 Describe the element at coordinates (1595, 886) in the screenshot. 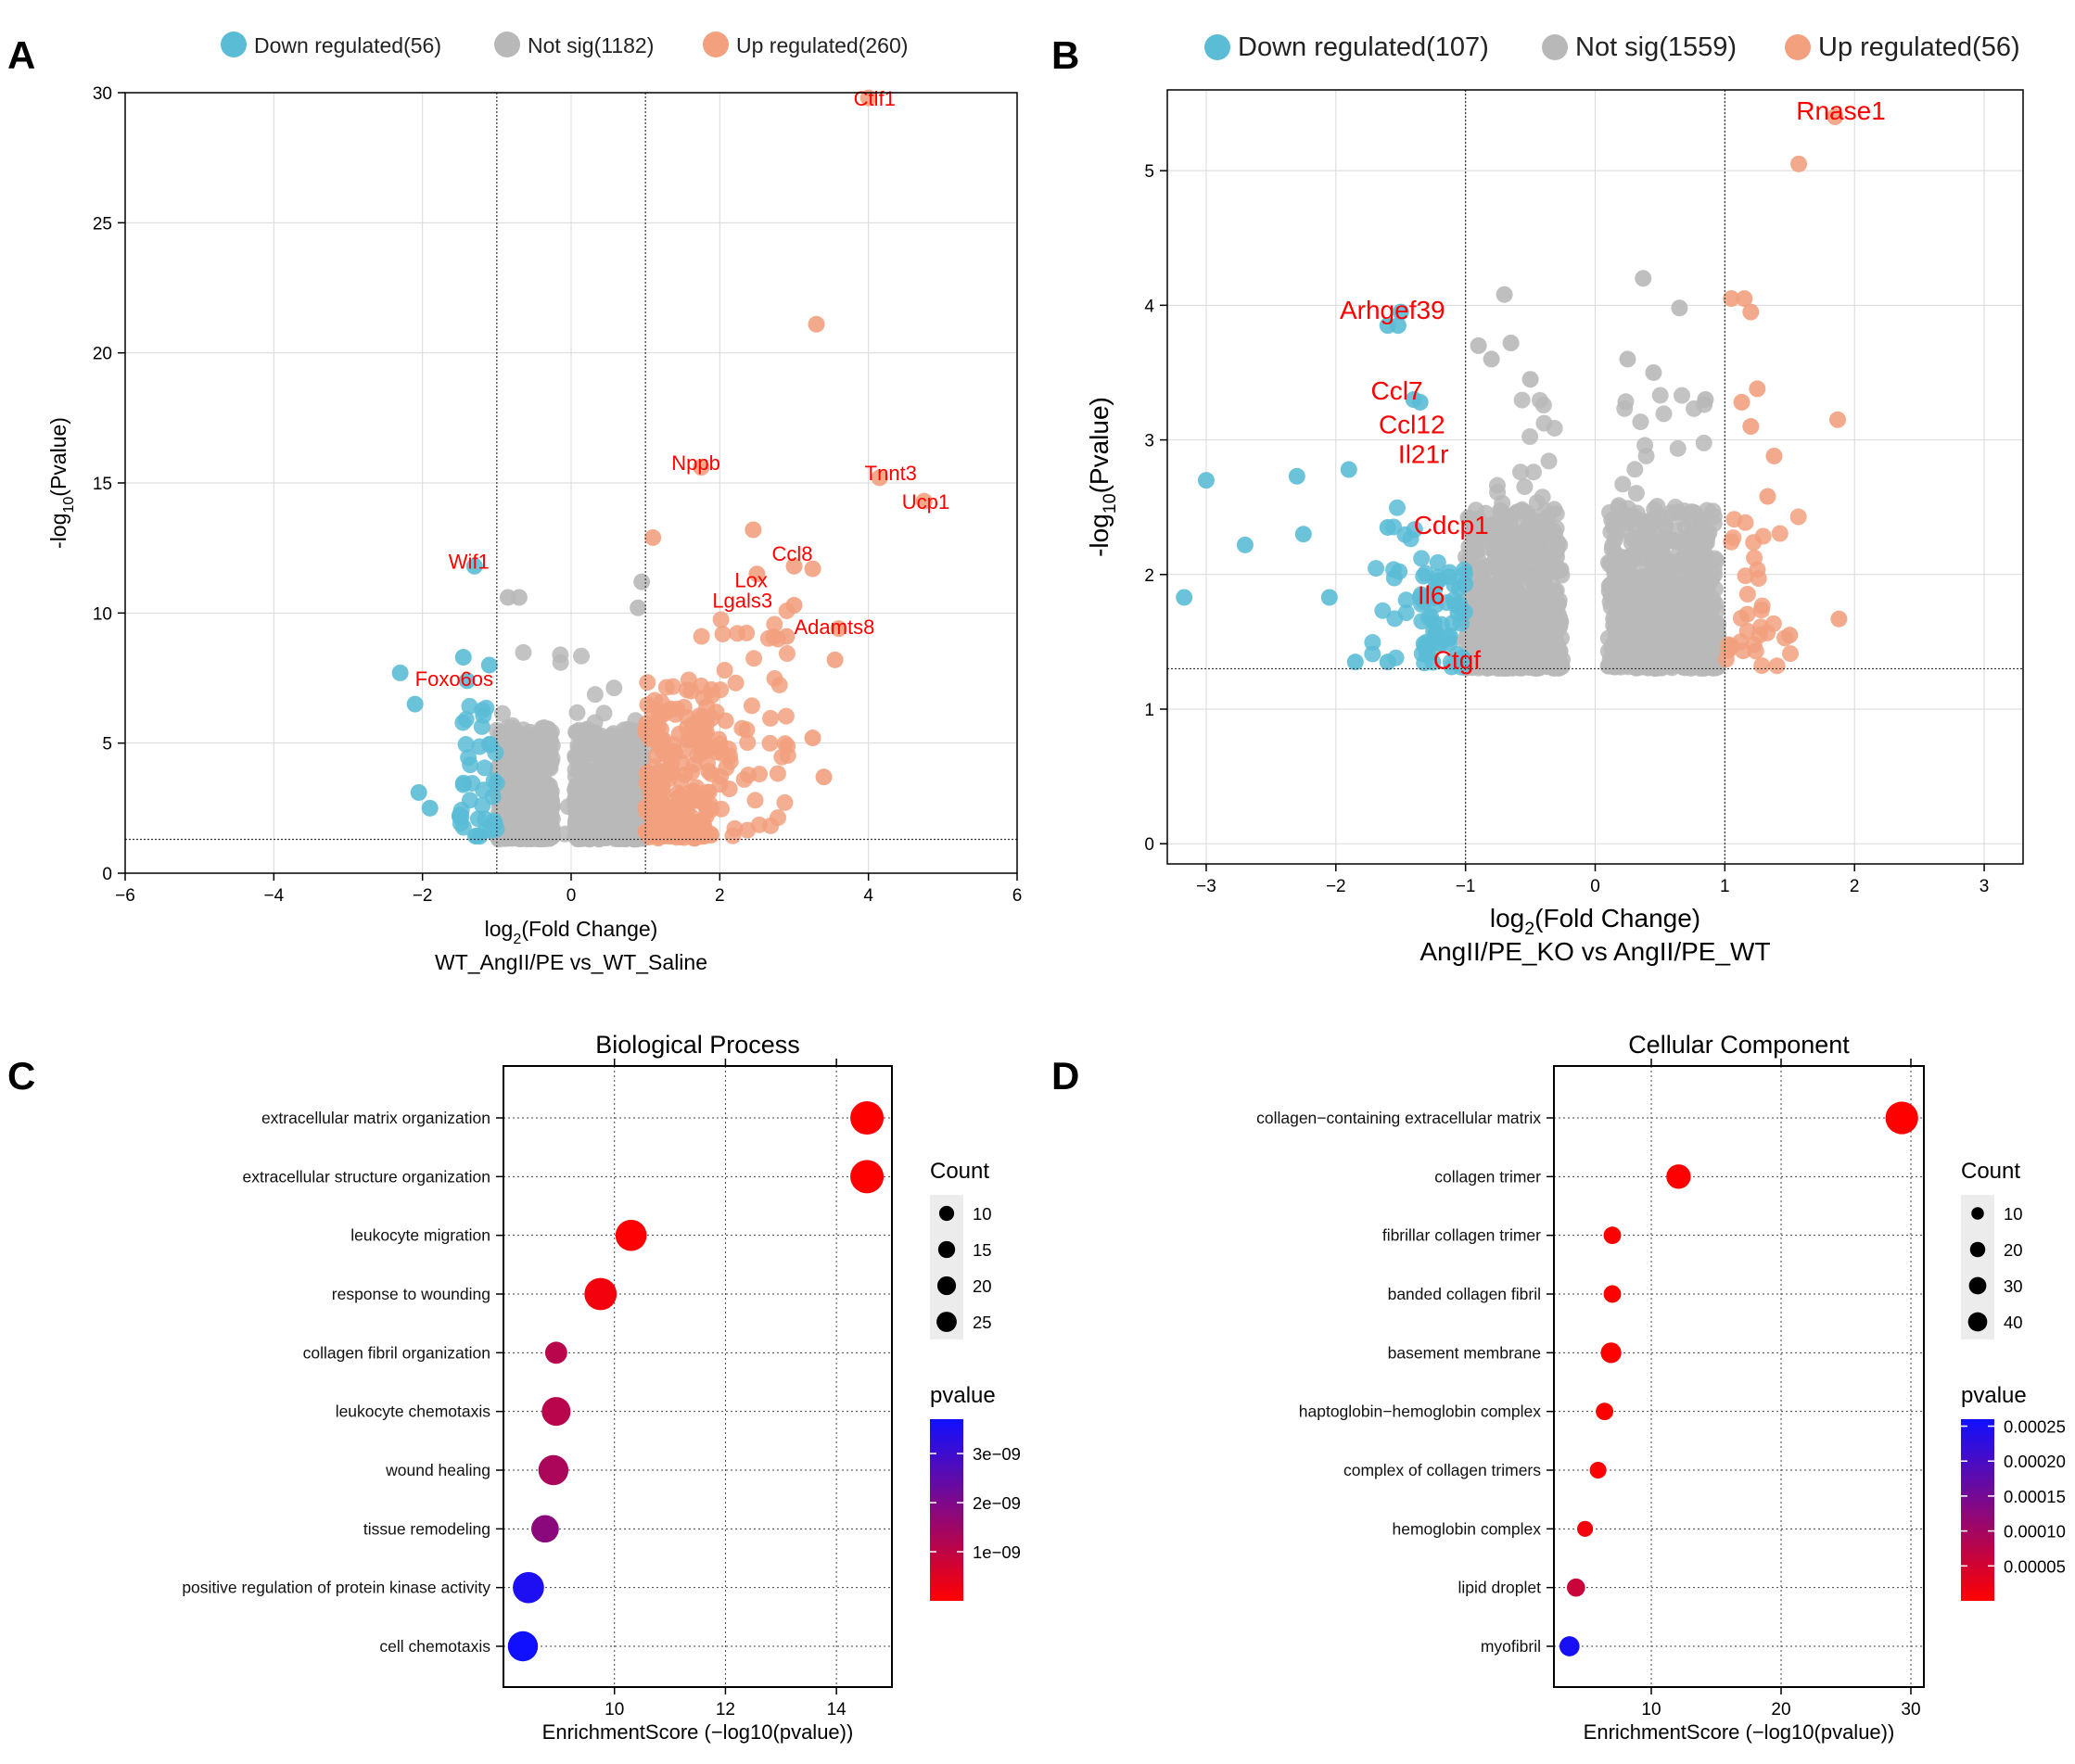

I see `x-tick-label: 0` at that location.